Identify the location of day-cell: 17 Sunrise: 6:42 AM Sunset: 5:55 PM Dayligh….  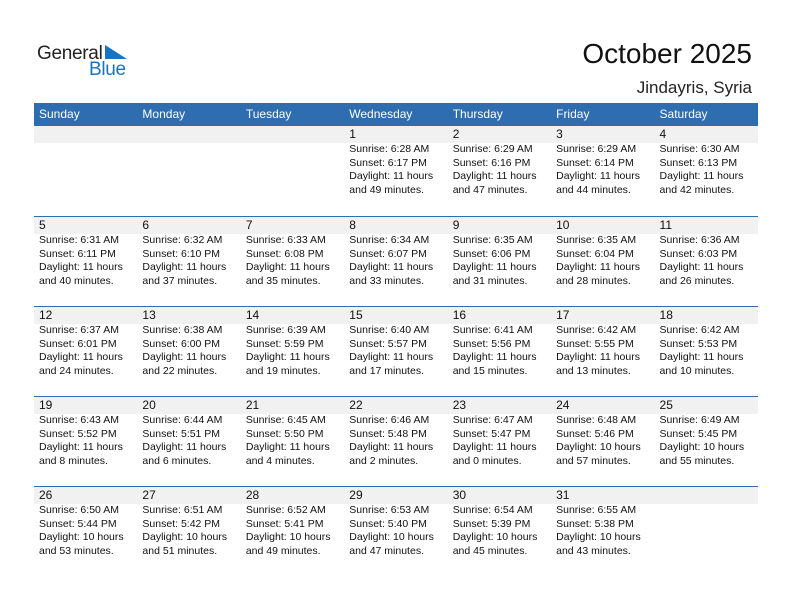
(602, 351).